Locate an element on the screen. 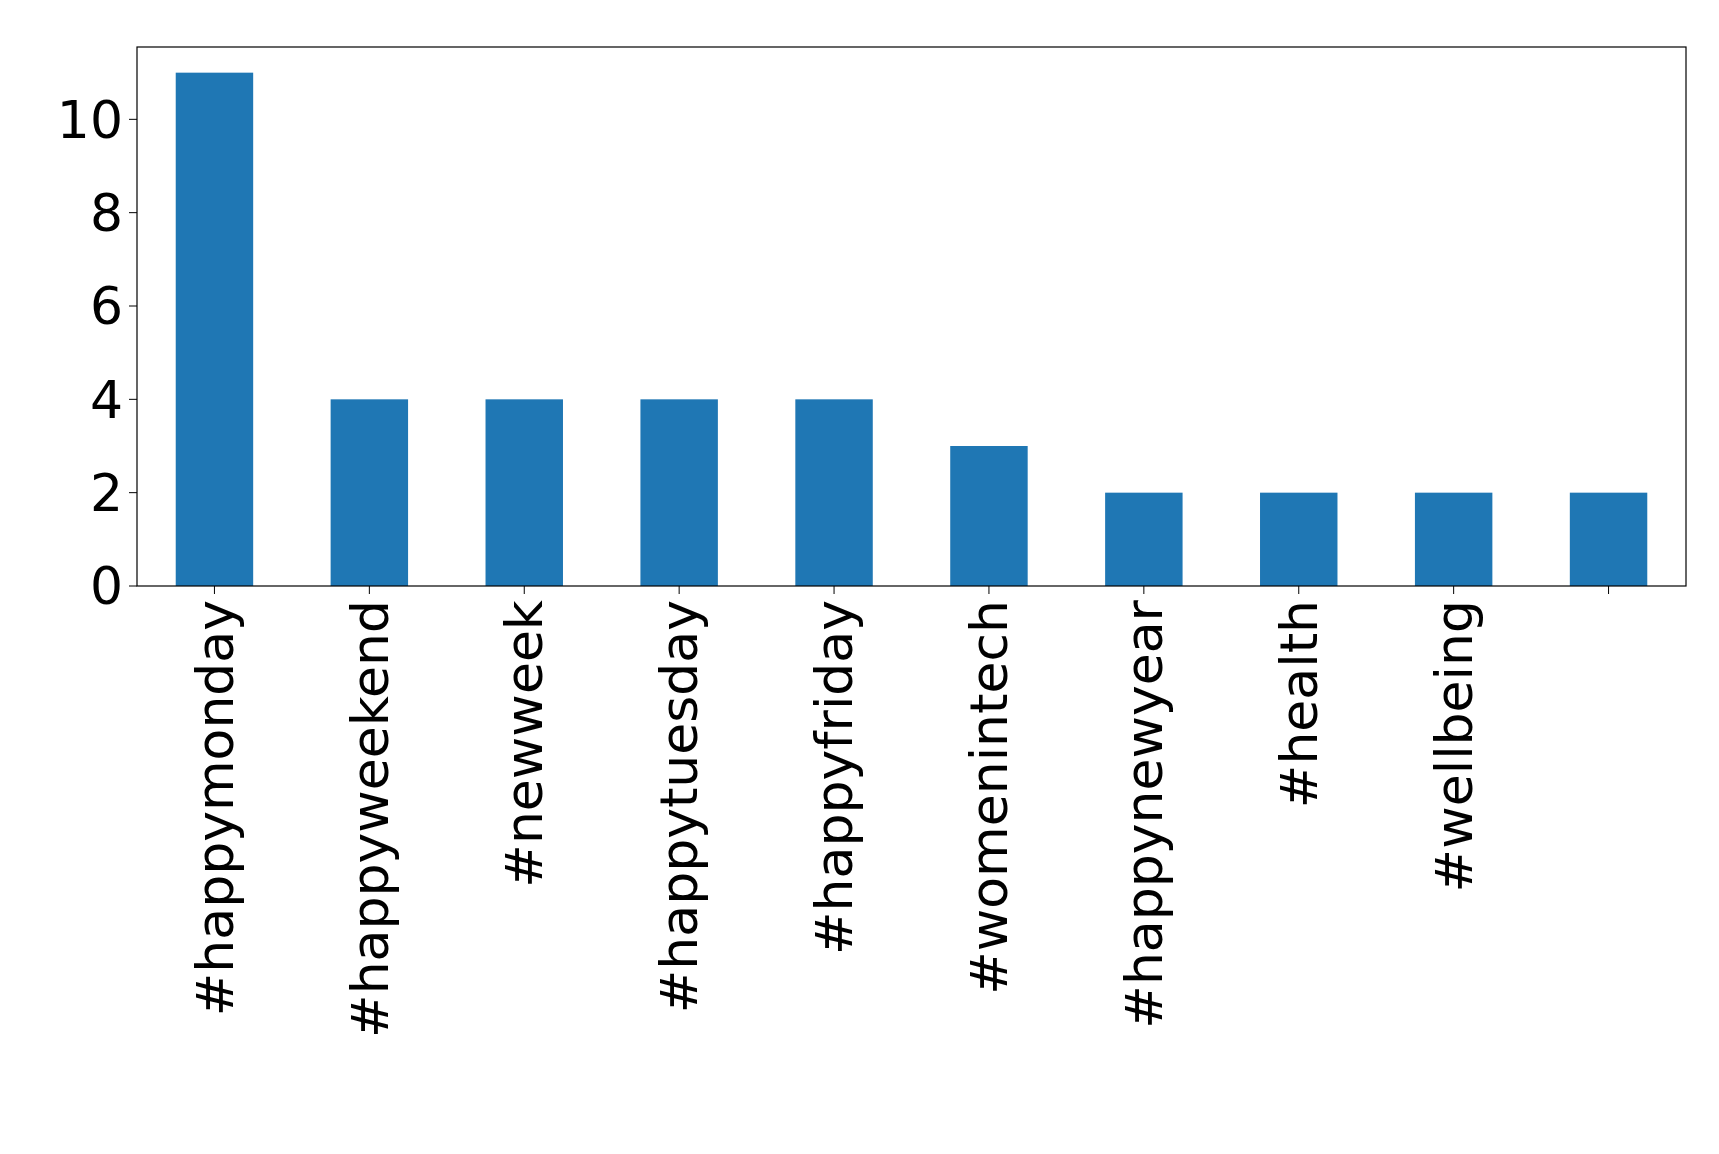 The height and width of the screenshot is (1154, 1719). y-tick-label: 6 is located at coordinates (106, 306).